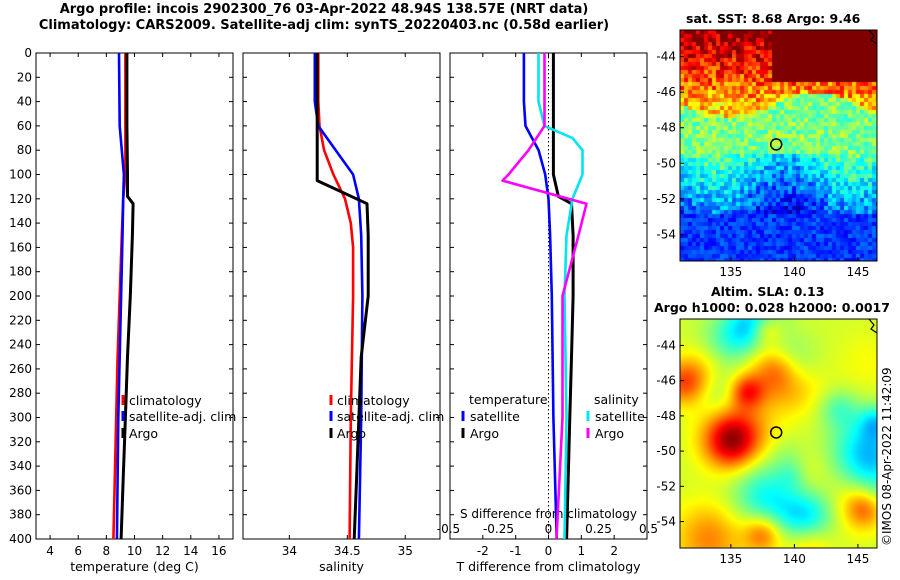 This screenshot has height=580, width=900. What do you see at coordinates (20, 418) in the screenshot?
I see `y-tick-label: 300` at bounding box center [20, 418].